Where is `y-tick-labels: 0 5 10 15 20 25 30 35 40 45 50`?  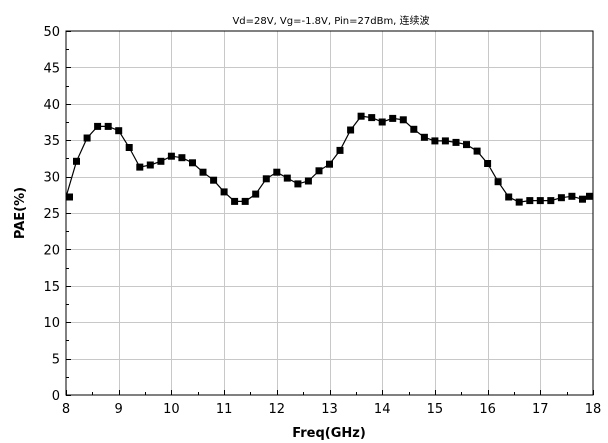 y-tick-labels: 0 5 10 15 20 25 30 35 40 45 50 is located at coordinates (51, 214).